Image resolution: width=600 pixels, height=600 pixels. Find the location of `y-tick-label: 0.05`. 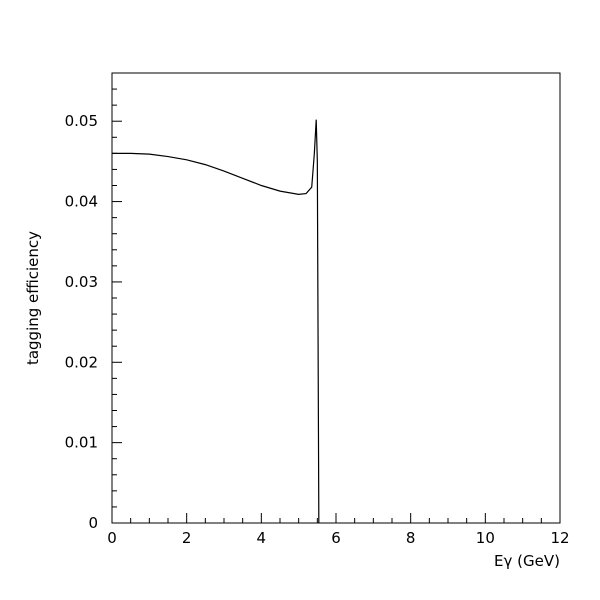

y-tick-label: 0.05 is located at coordinates (81, 121).